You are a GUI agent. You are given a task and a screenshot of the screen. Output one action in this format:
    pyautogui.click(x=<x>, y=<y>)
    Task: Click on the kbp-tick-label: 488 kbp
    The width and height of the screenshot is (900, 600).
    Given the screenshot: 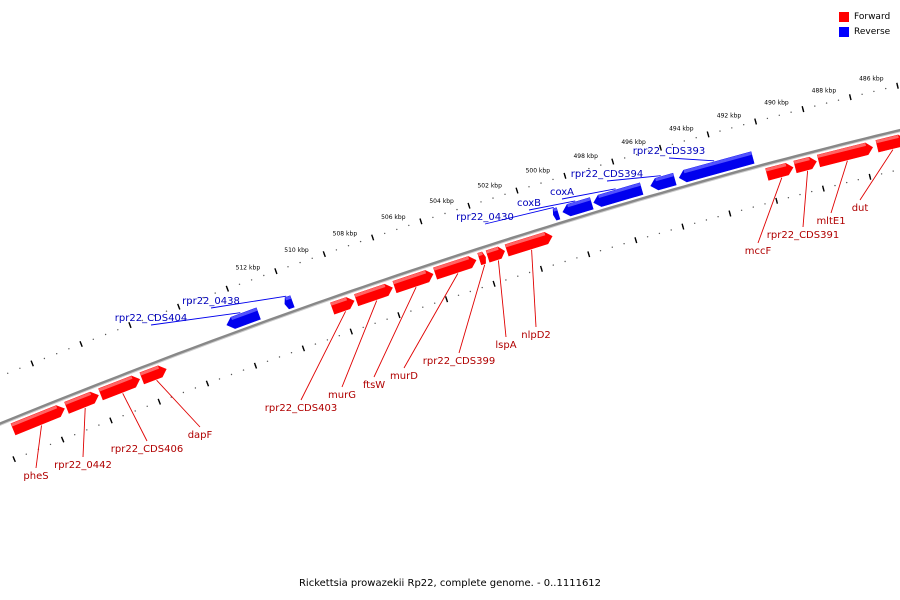 What is the action you would take?
    pyautogui.click(x=824, y=91)
    